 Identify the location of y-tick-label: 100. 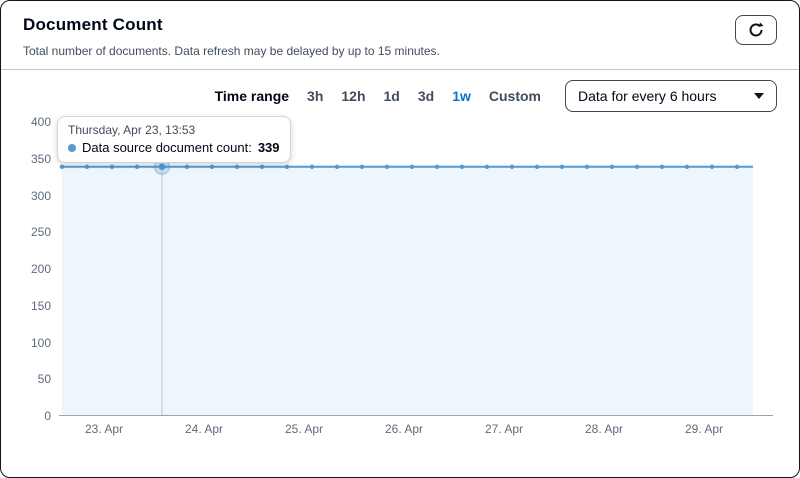
(40, 342).